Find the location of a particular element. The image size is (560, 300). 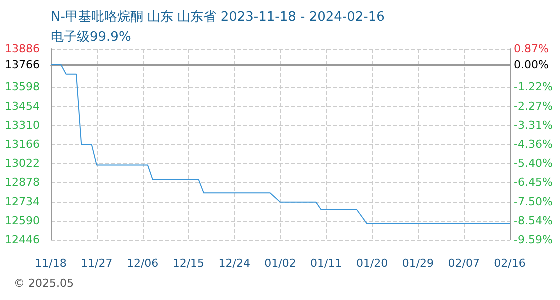

y2-tick-label: 0.00% is located at coordinates (531, 65).